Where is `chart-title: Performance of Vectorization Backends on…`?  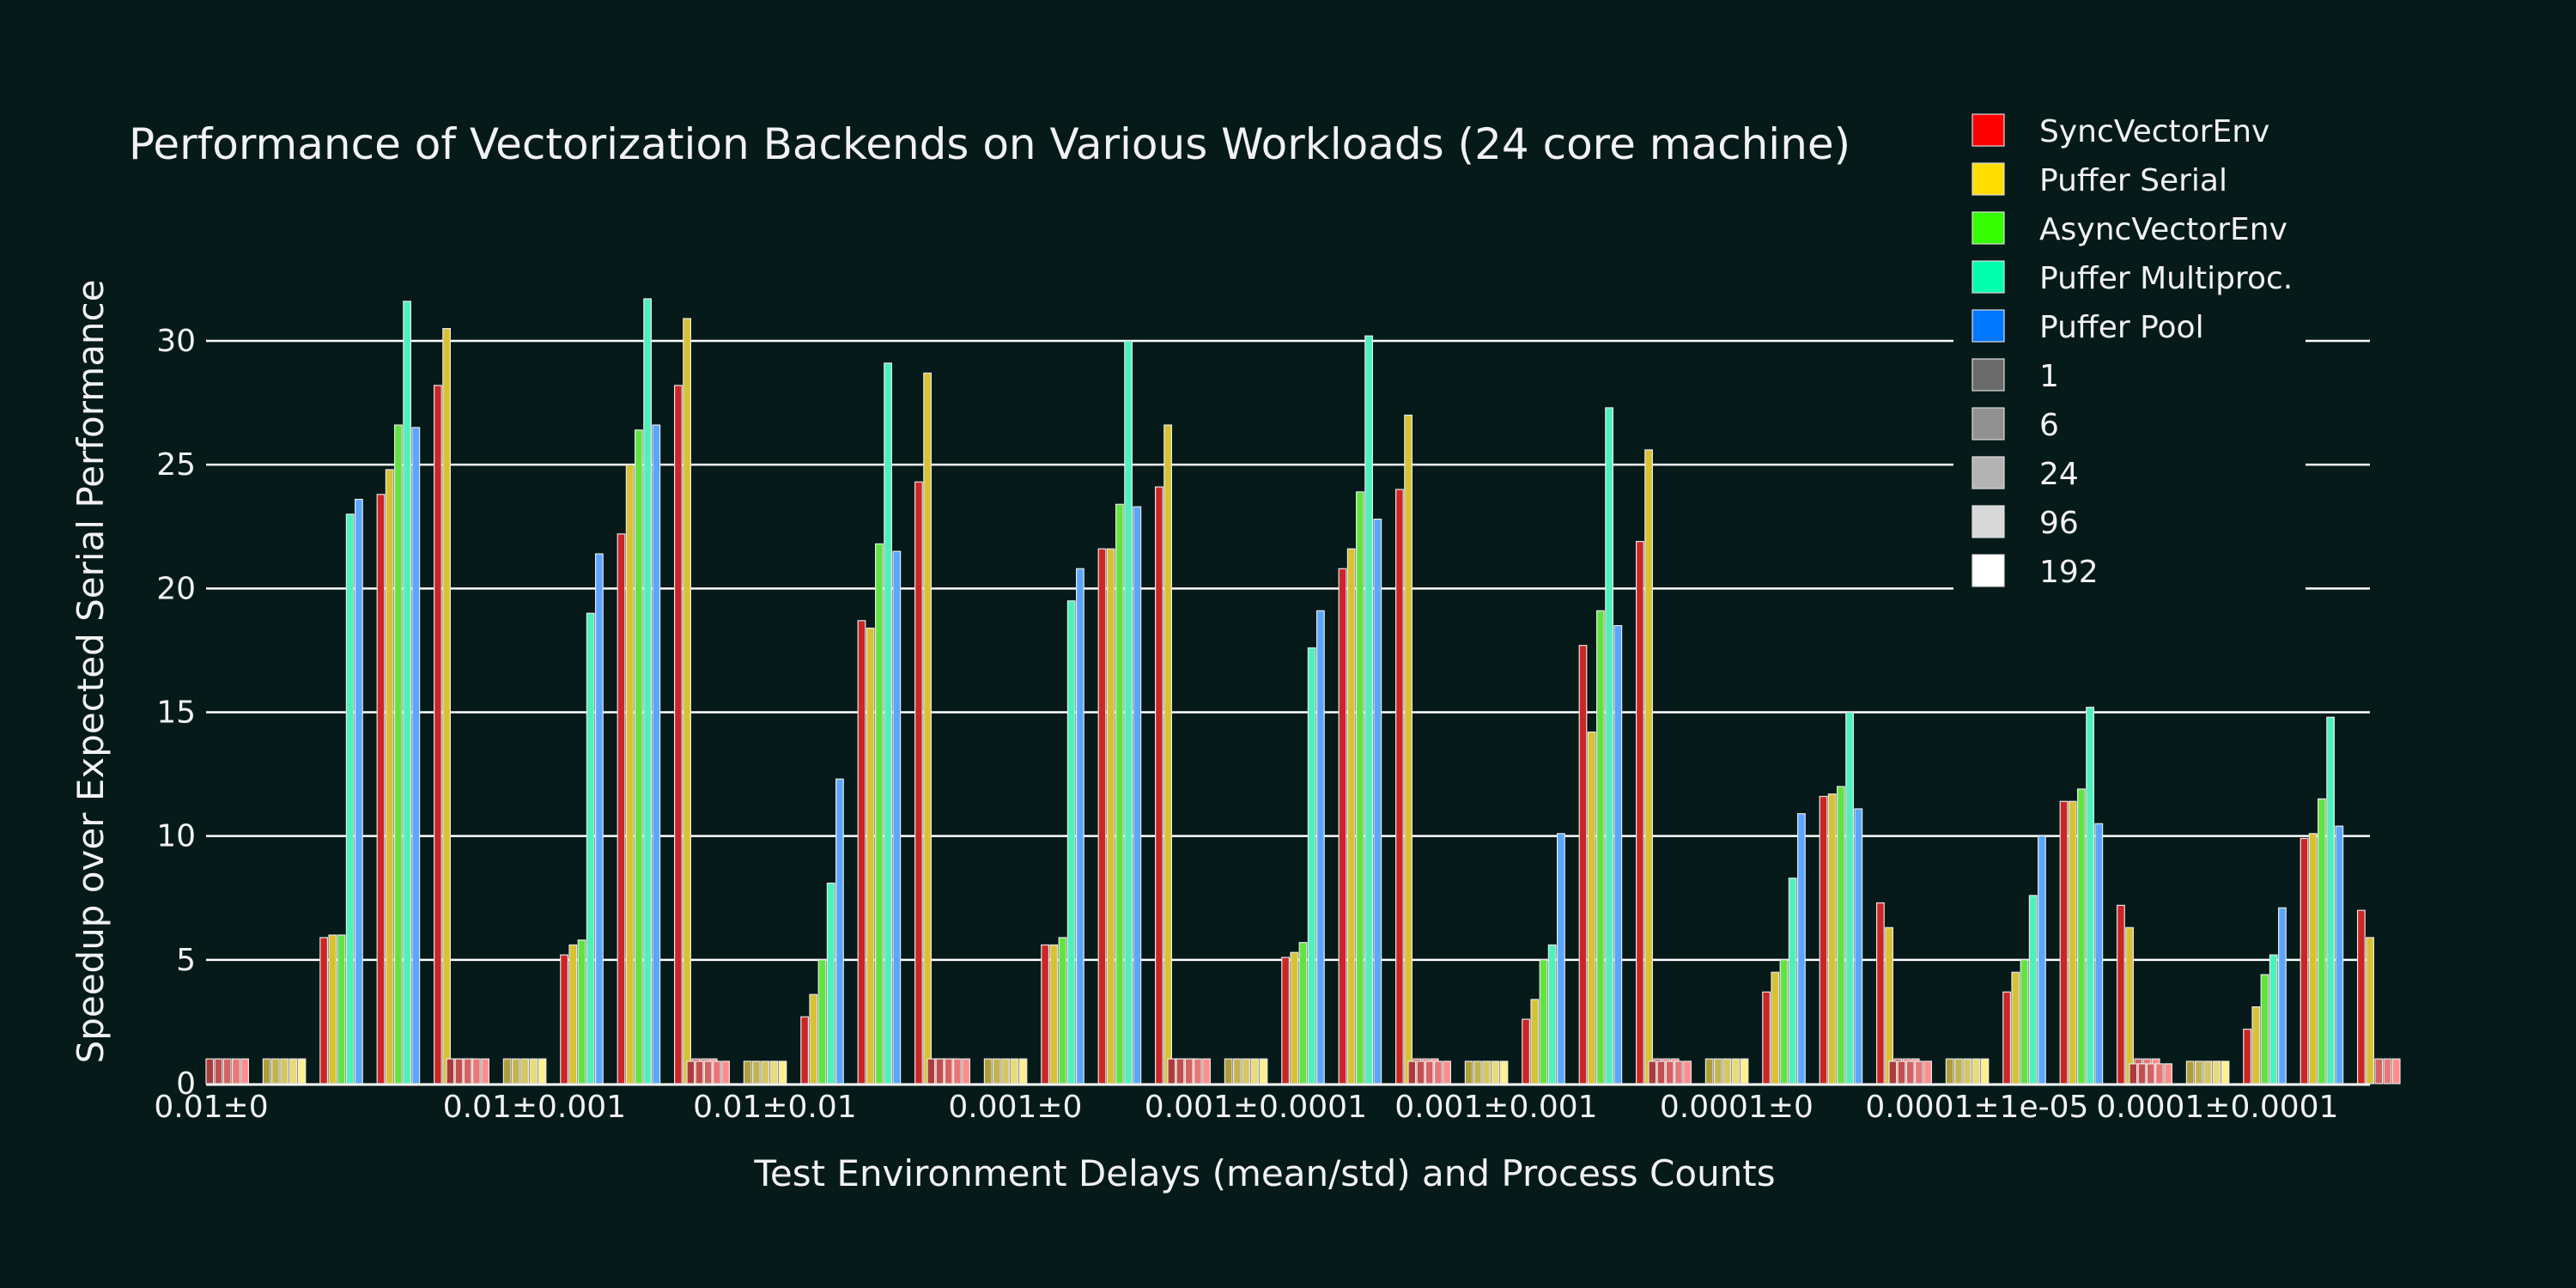
chart-title: Performance of Vectorization Backends on… is located at coordinates (990, 144).